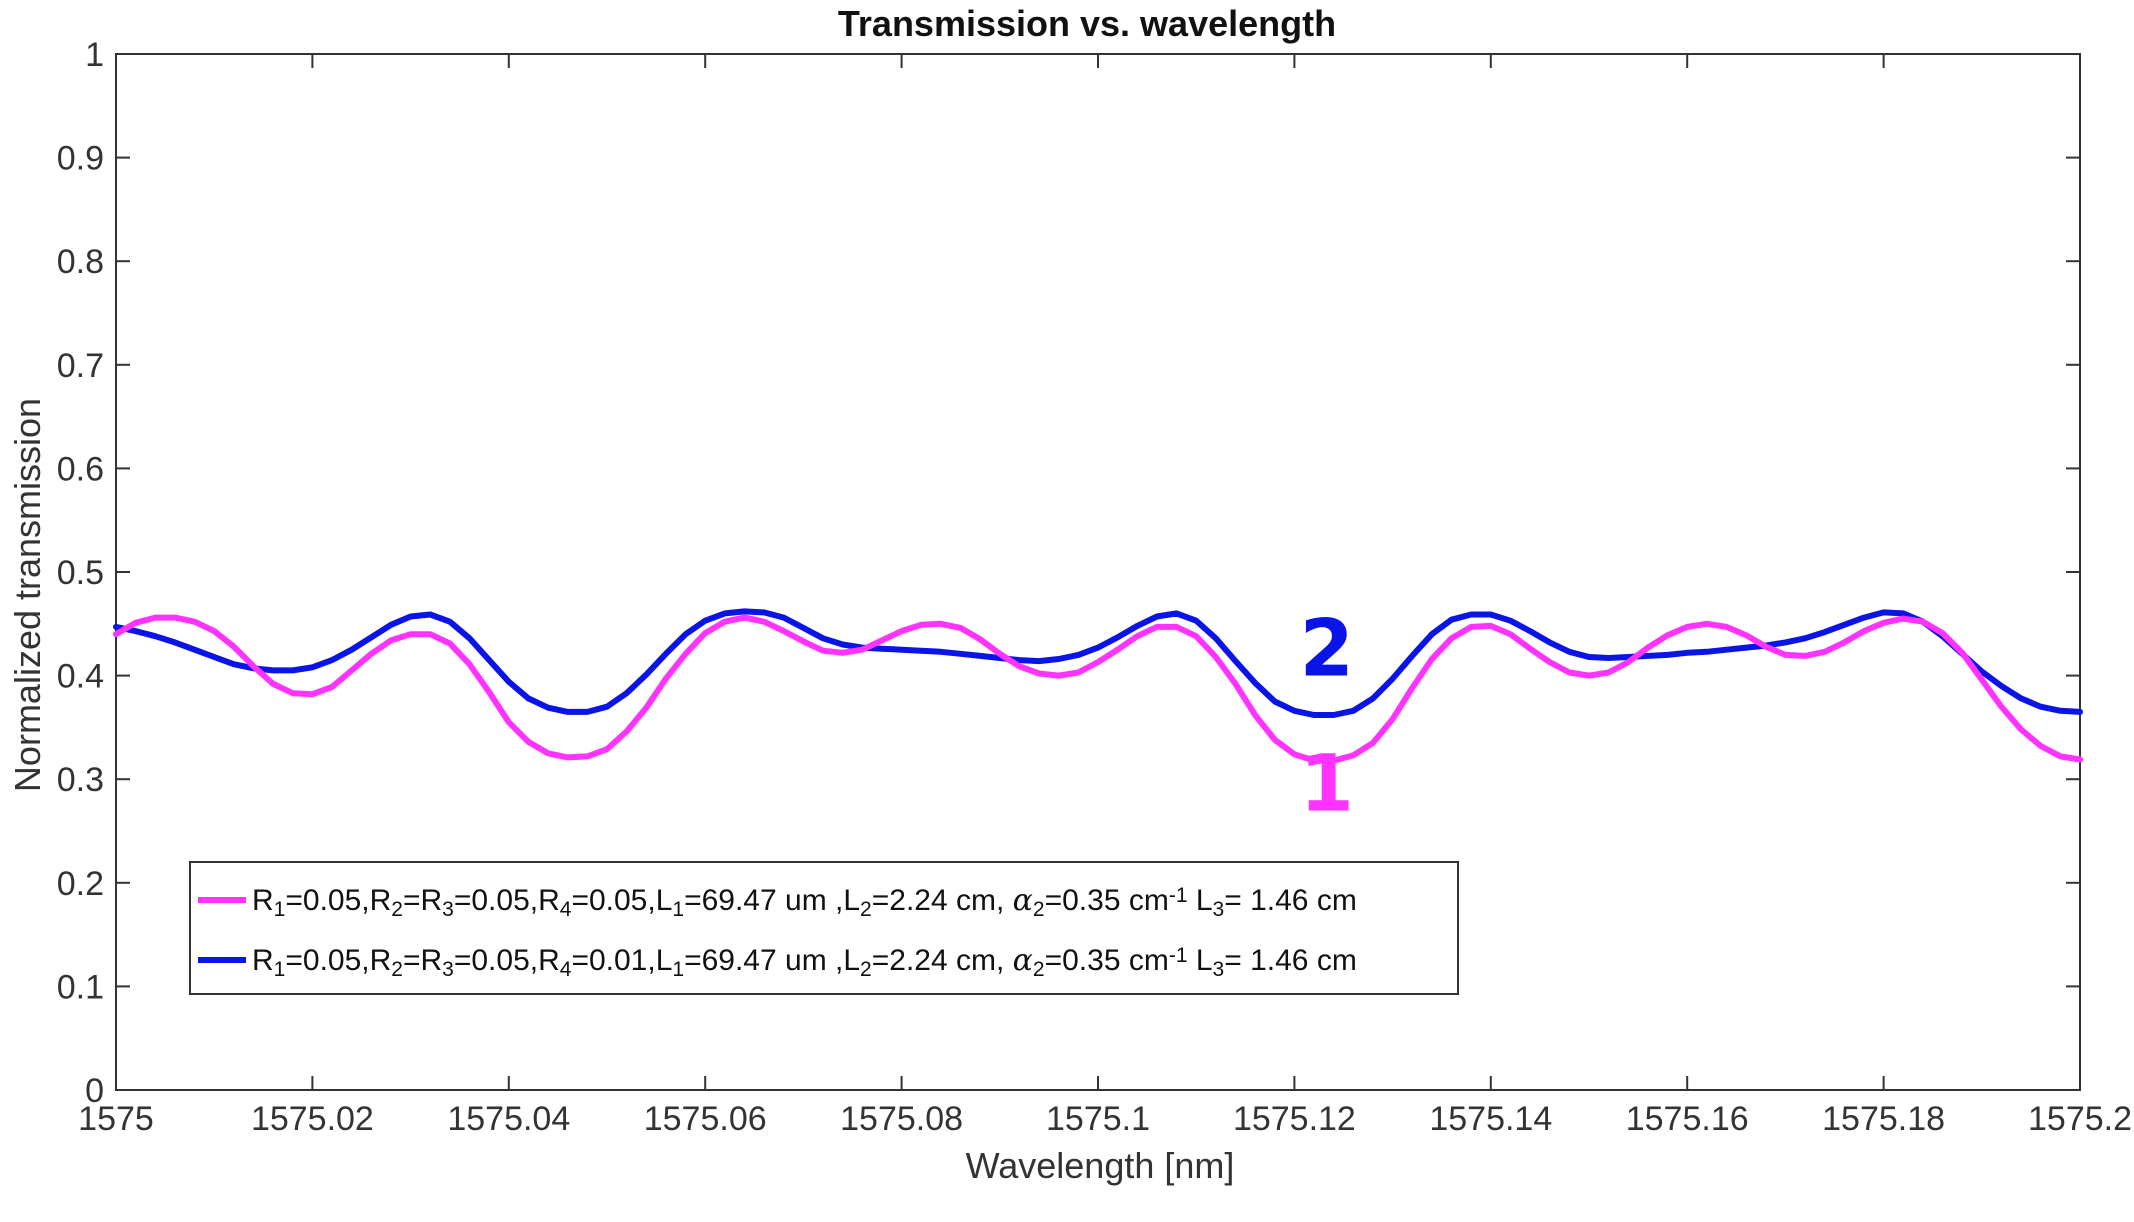 The height and width of the screenshot is (1222, 2134). What do you see at coordinates (901, 1119) in the screenshot?
I see `x-tick-label: 1575.08` at bounding box center [901, 1119].